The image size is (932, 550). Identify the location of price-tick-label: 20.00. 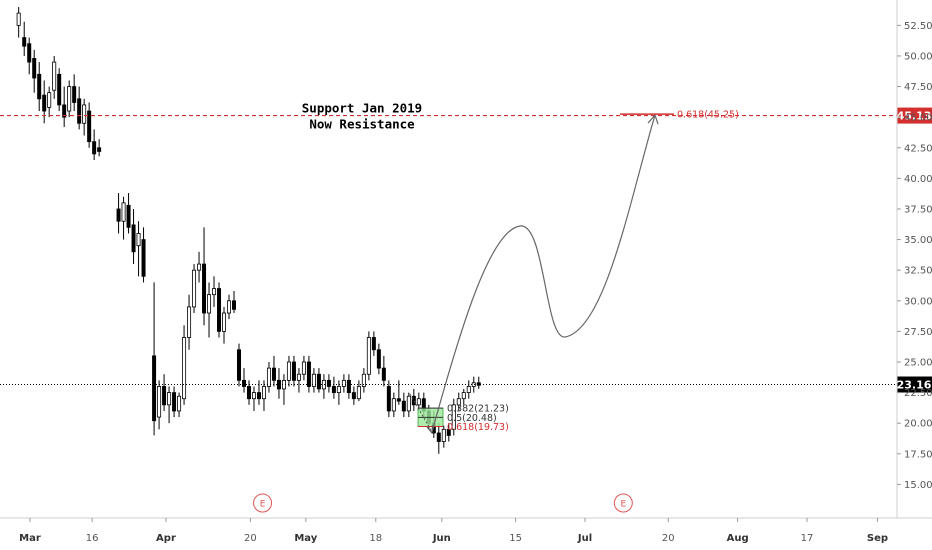
(918, 424).